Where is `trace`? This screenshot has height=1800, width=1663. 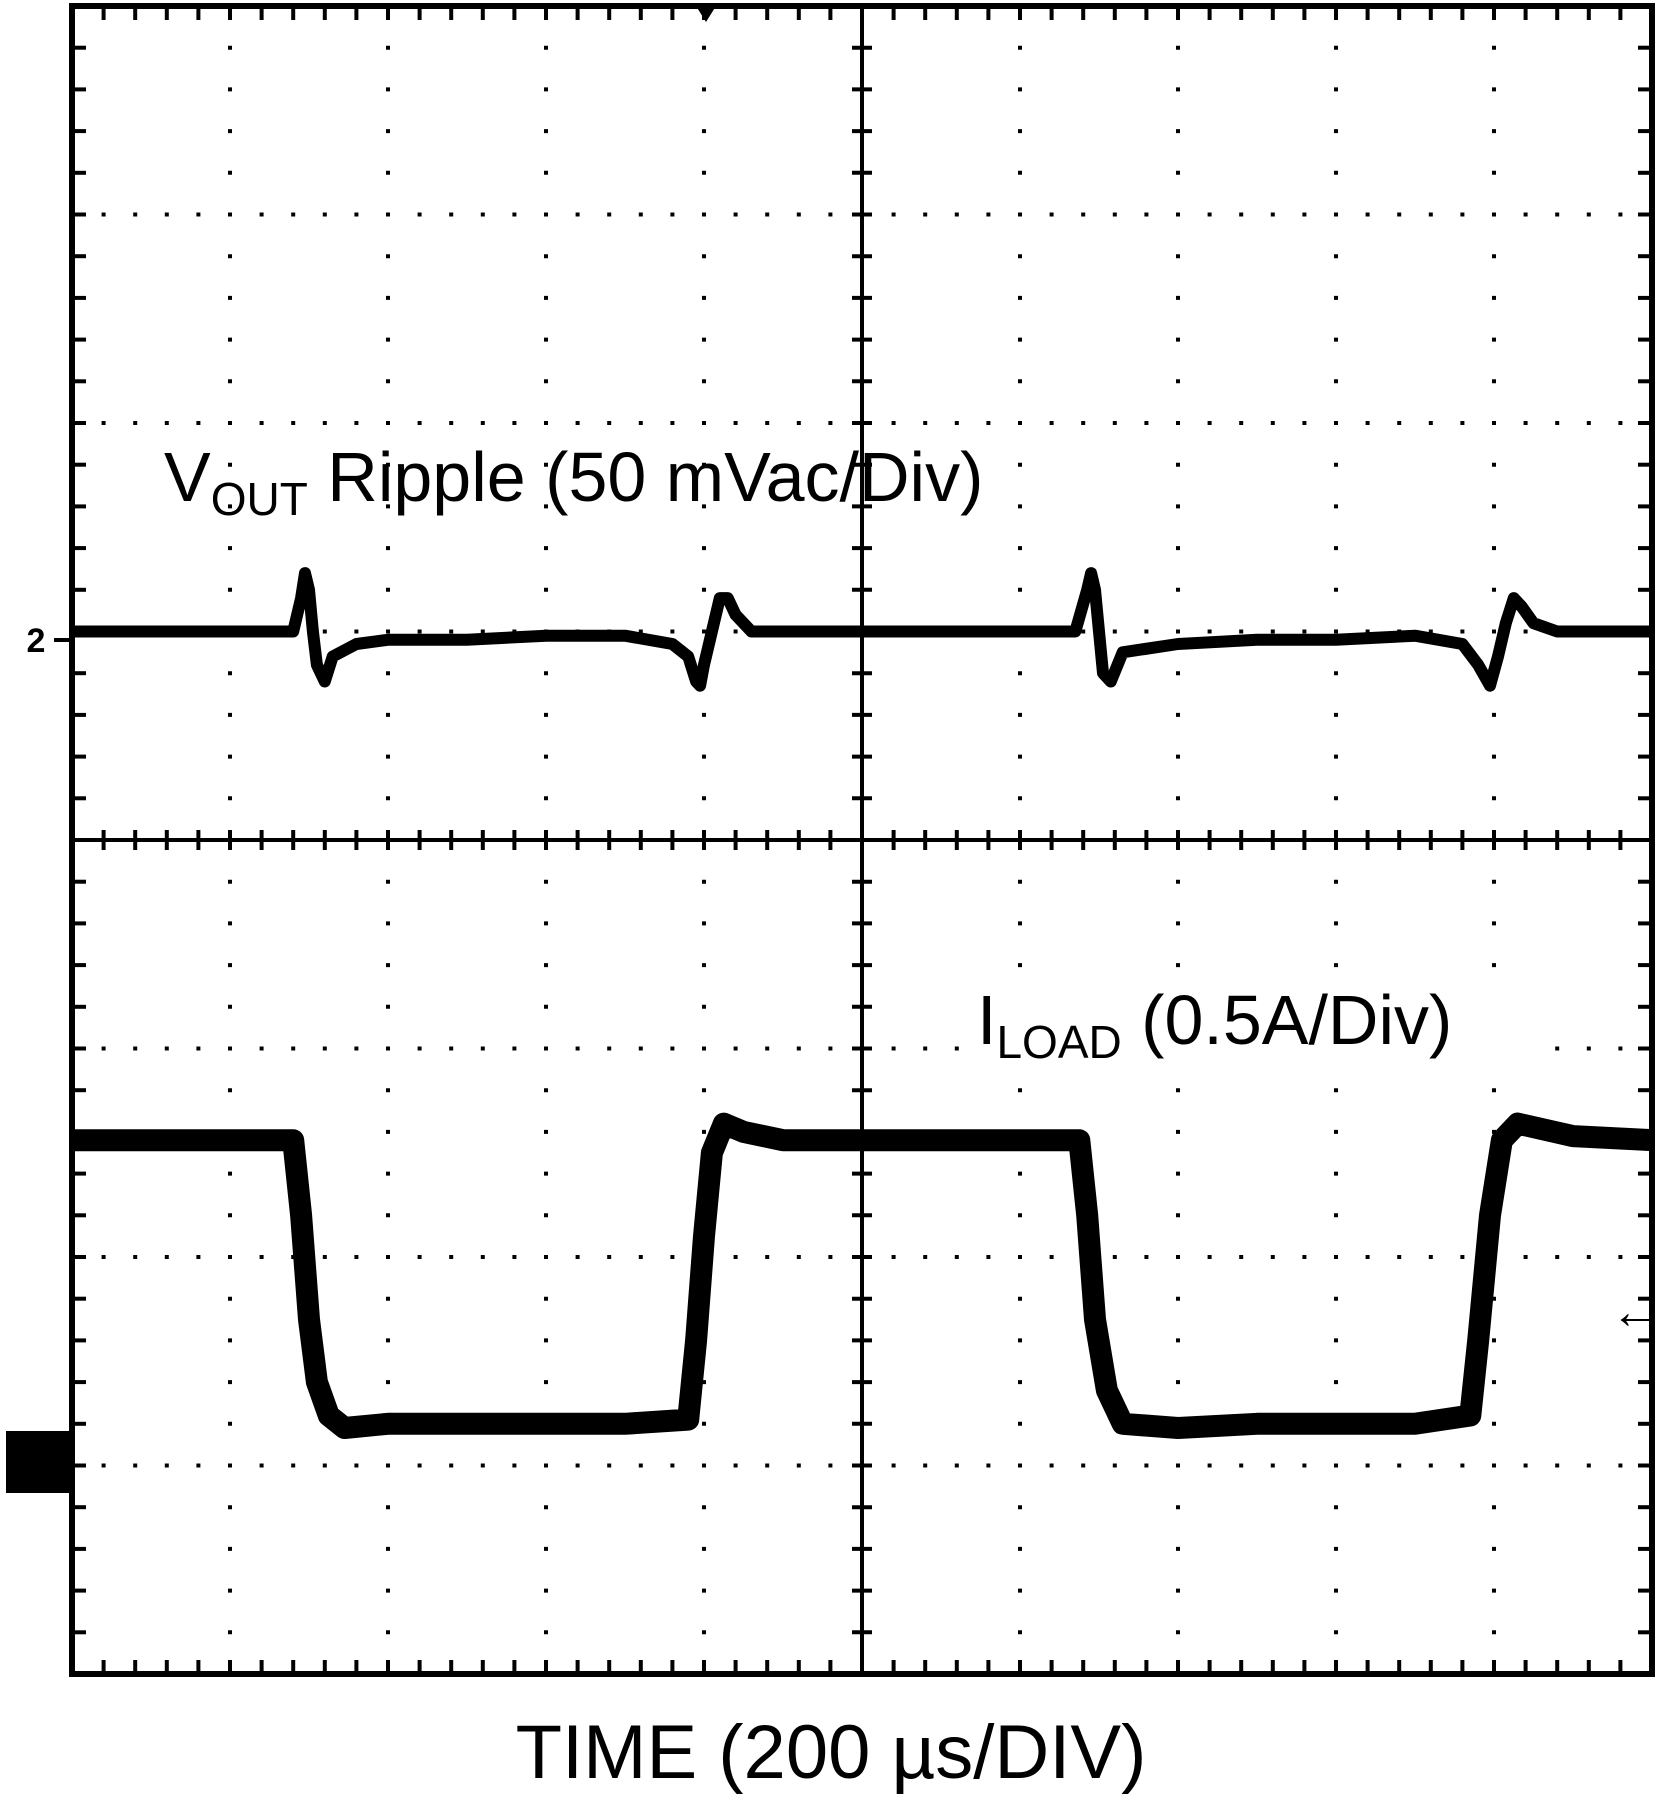 trace is located at coordinates (862, 629).